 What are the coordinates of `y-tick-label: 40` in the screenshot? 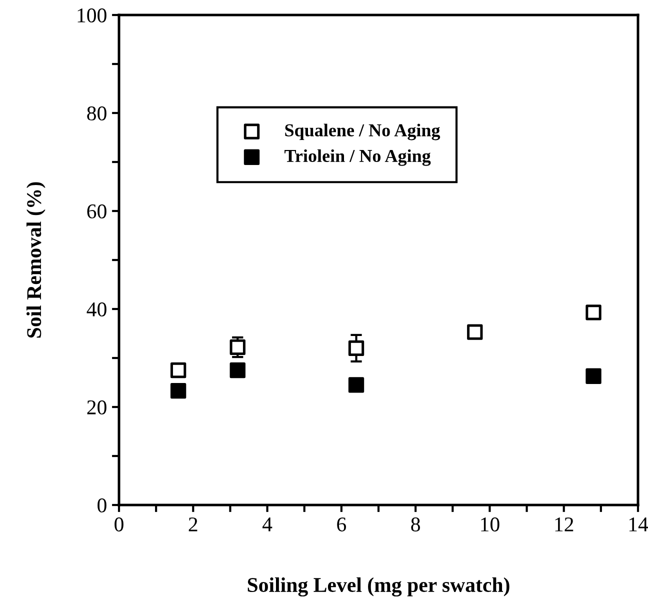 It's located at (96, 309).